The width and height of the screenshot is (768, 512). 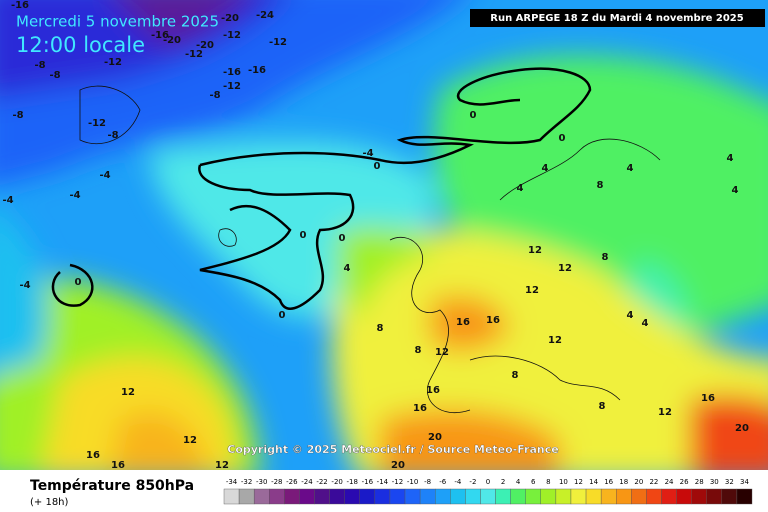 I want to click on scale-label: -12, so click(x=397, y=482).